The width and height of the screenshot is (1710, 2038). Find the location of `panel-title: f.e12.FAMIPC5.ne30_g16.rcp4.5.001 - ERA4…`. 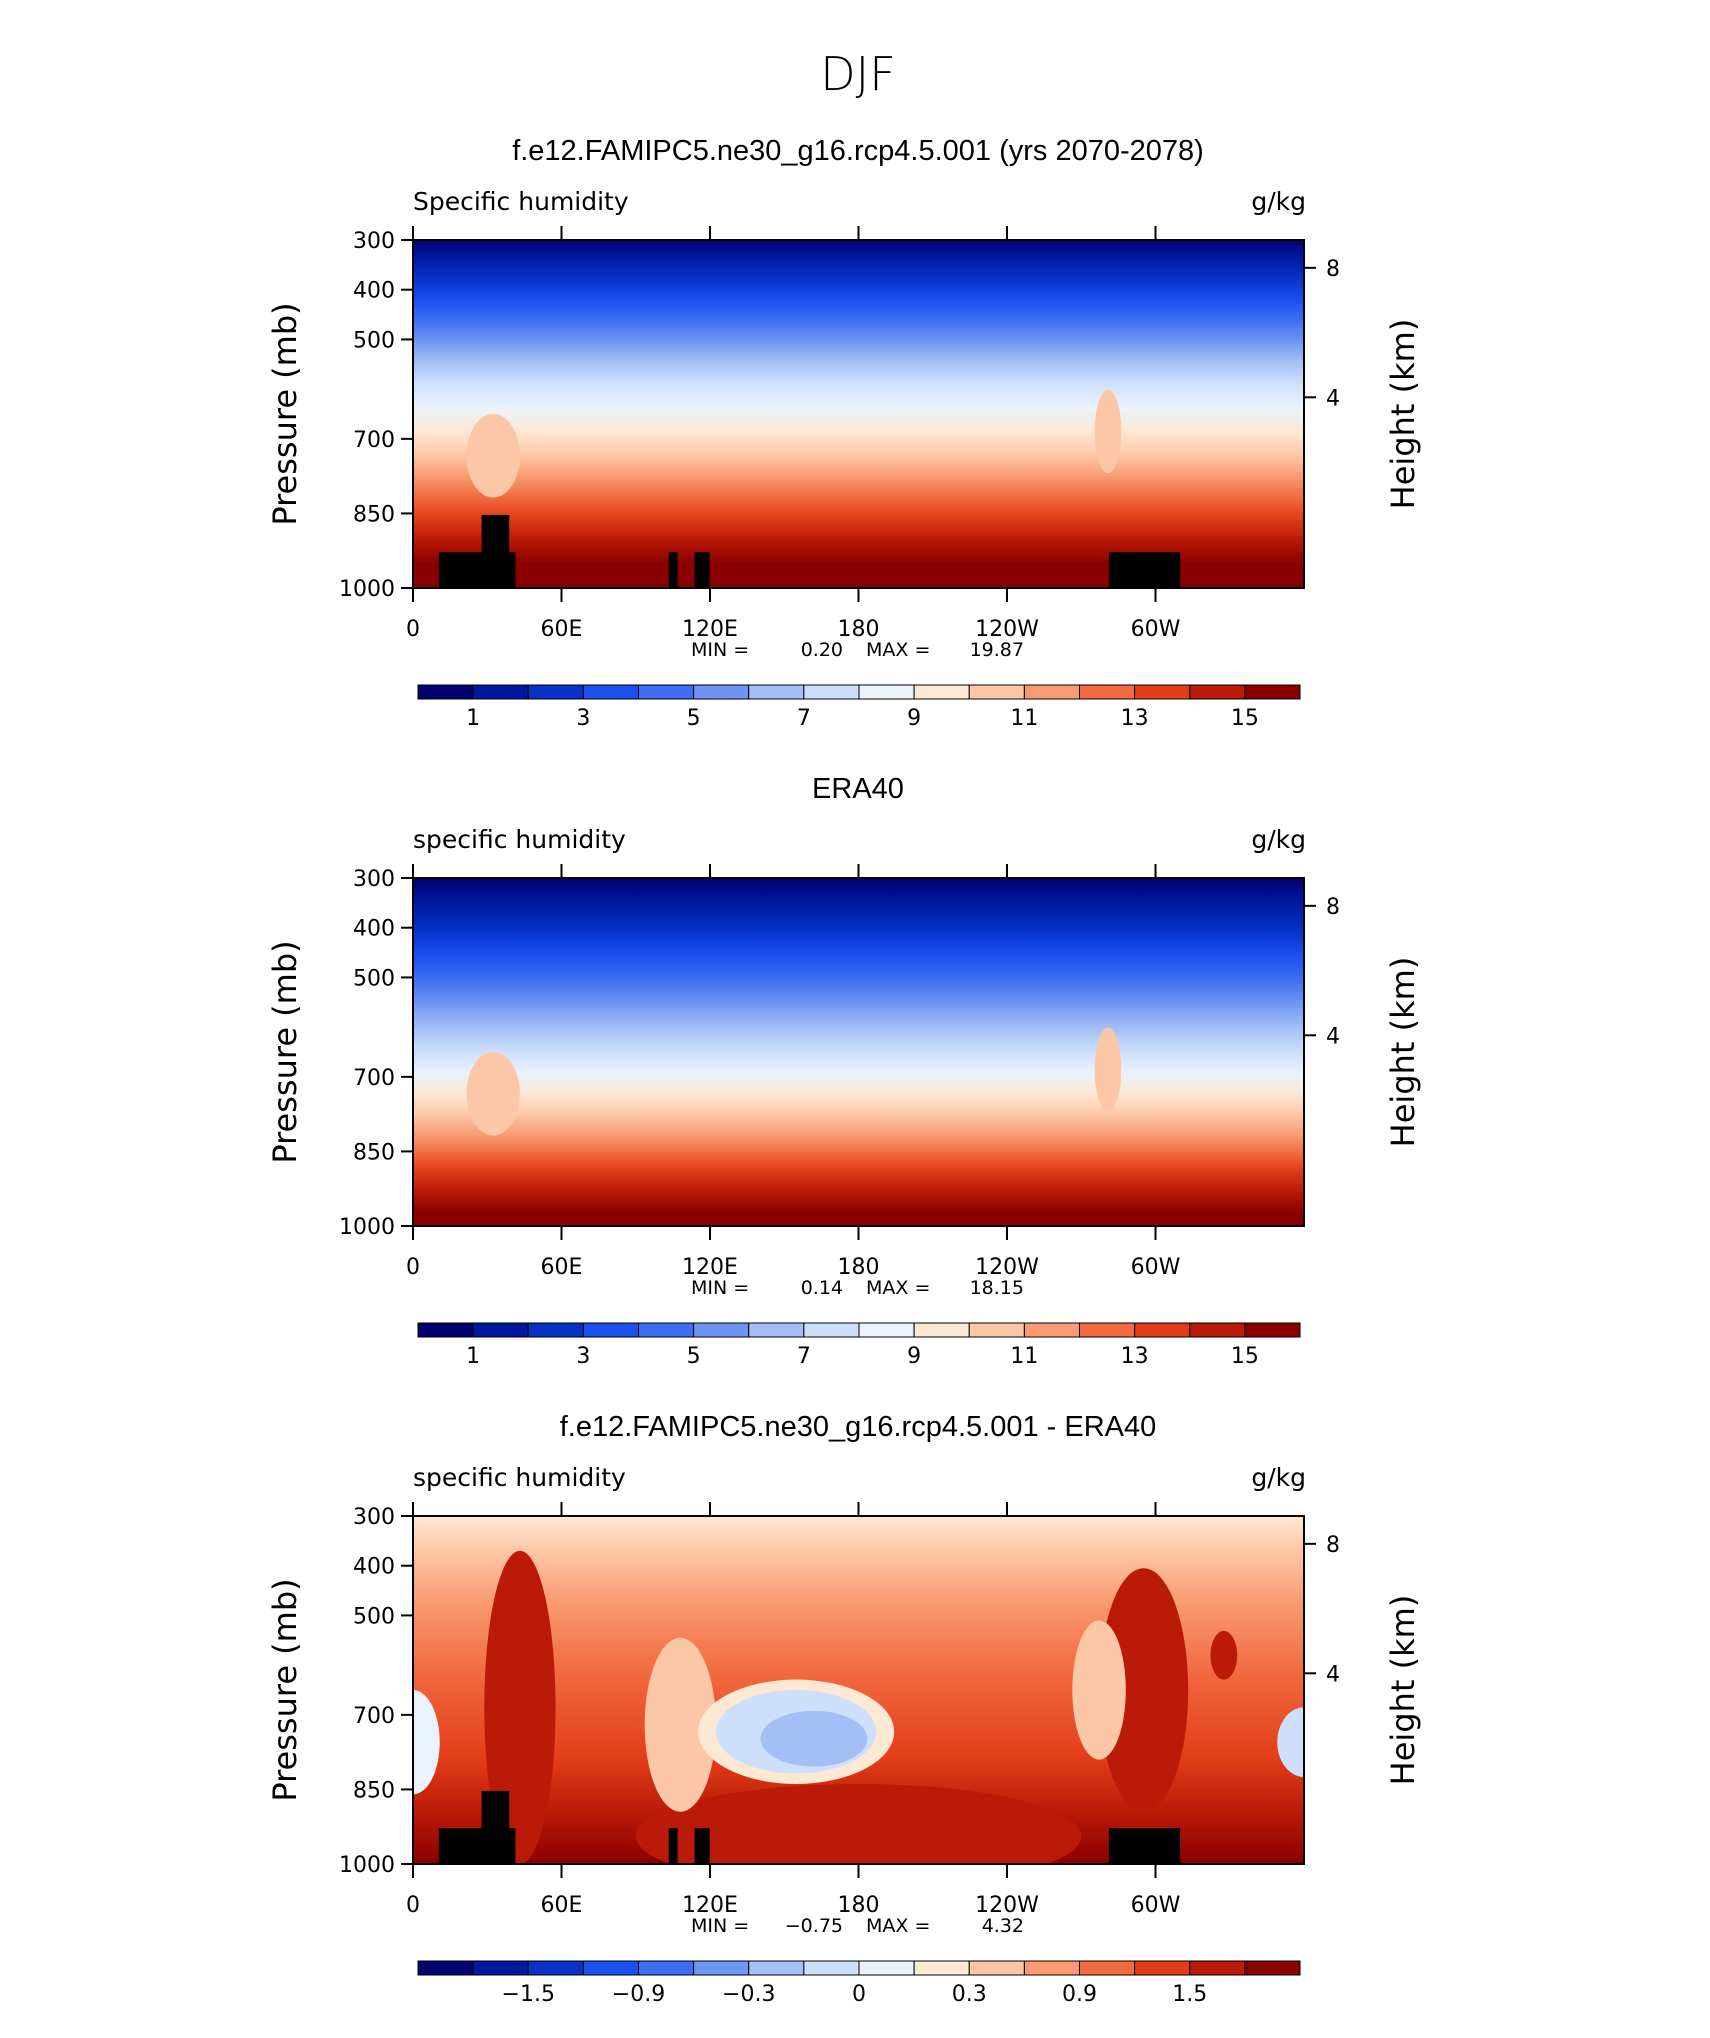

panel-title: f.e12.FAMIPC5.ne30_g16.rcp4.5.001 - ERA4… is located at coordinates (858, 1427).